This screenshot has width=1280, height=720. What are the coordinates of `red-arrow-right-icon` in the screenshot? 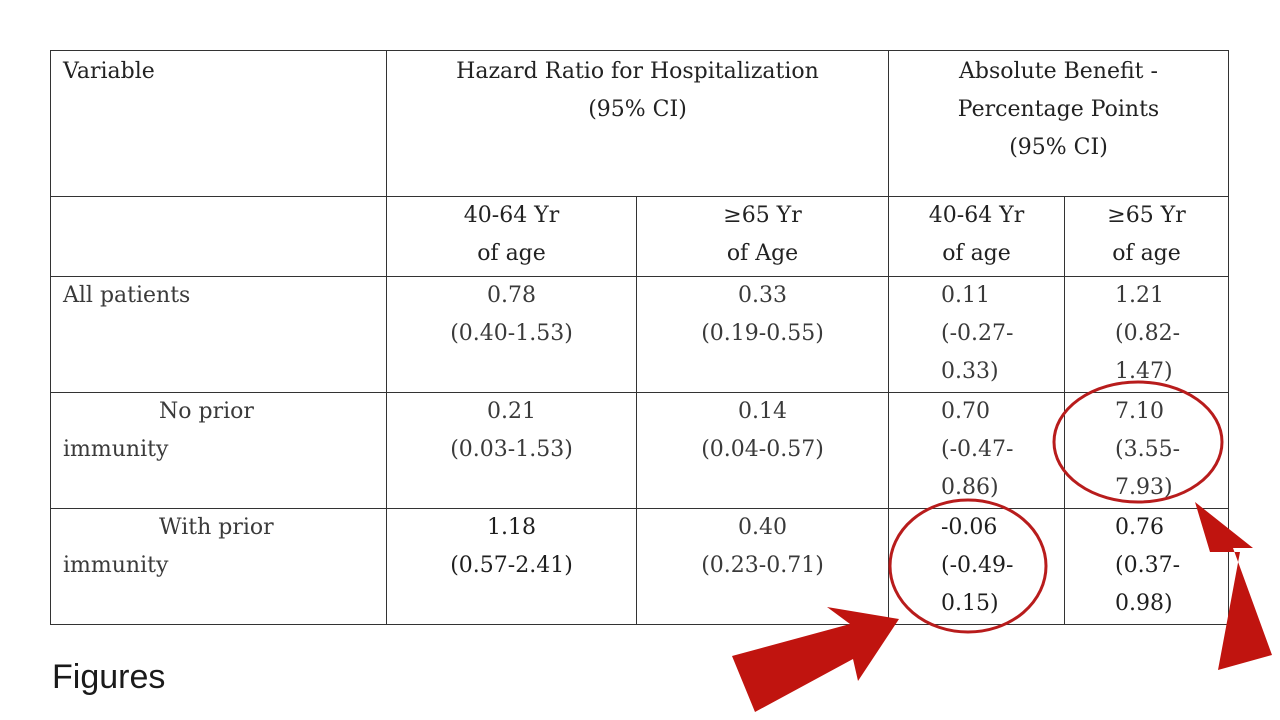 It's located at (1233, 586).